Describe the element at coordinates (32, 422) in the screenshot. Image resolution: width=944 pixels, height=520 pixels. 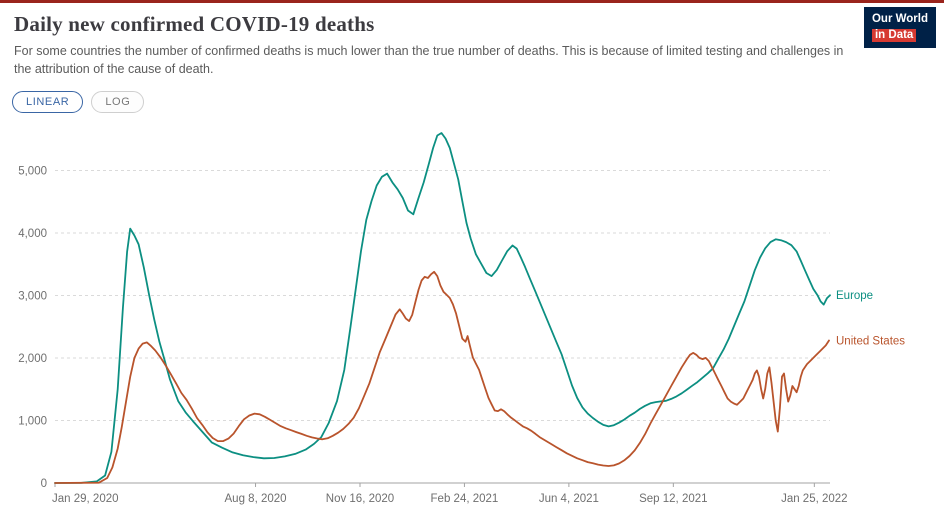
I see `y-tick-label: 1,000` at that location.